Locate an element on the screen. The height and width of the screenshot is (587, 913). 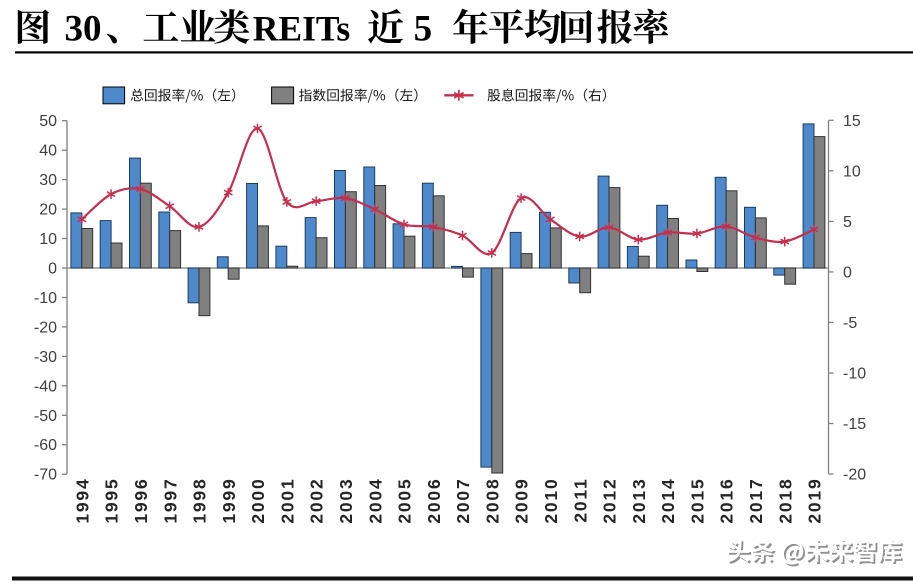
svg-text: 1994 is located at coordinates (82, 501).